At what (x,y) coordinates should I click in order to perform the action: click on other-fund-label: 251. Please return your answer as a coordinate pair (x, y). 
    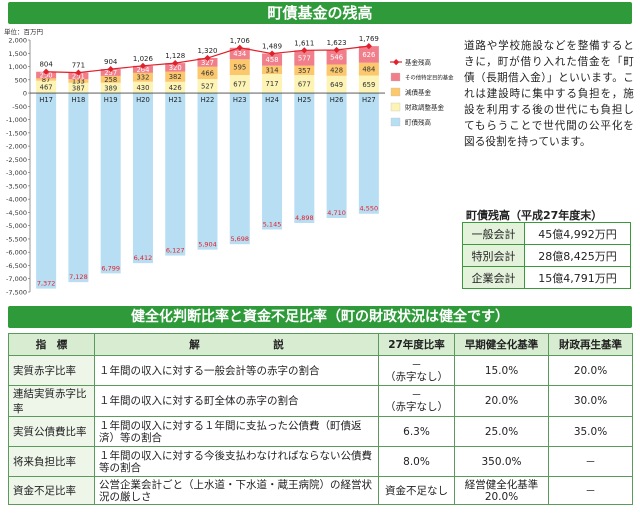
    Looking at the image, I should click on (78, 76).